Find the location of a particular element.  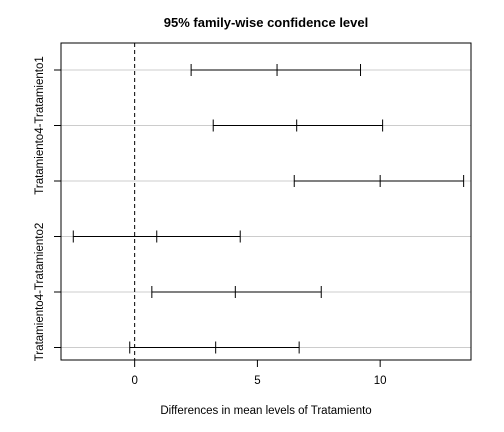

x-tick-label: 5 is located at coordinates (257, 381).